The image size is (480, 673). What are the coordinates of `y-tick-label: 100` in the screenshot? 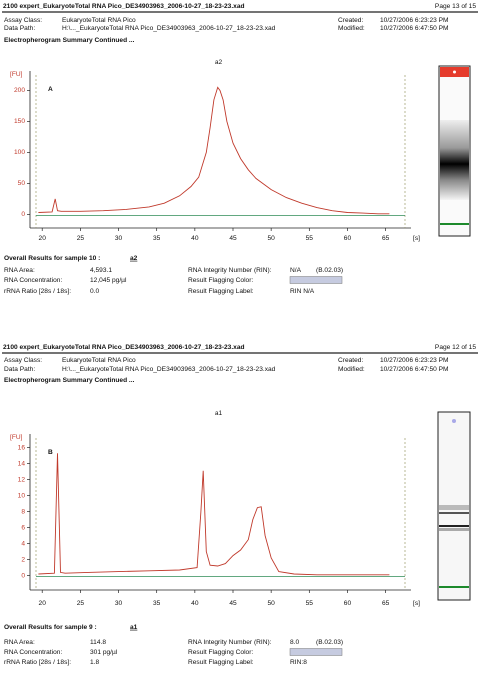 It's located at (19, 152).